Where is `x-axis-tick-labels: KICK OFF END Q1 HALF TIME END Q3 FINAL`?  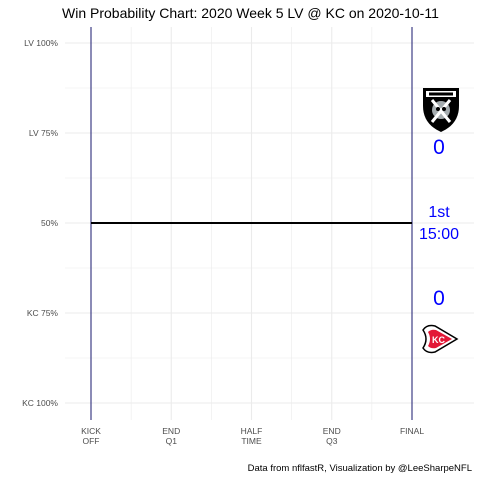 x-axis-tick-labels: KICK OFF END Q1 HALF TIME END Q3 FINAL is located at coordinates (252, 436).